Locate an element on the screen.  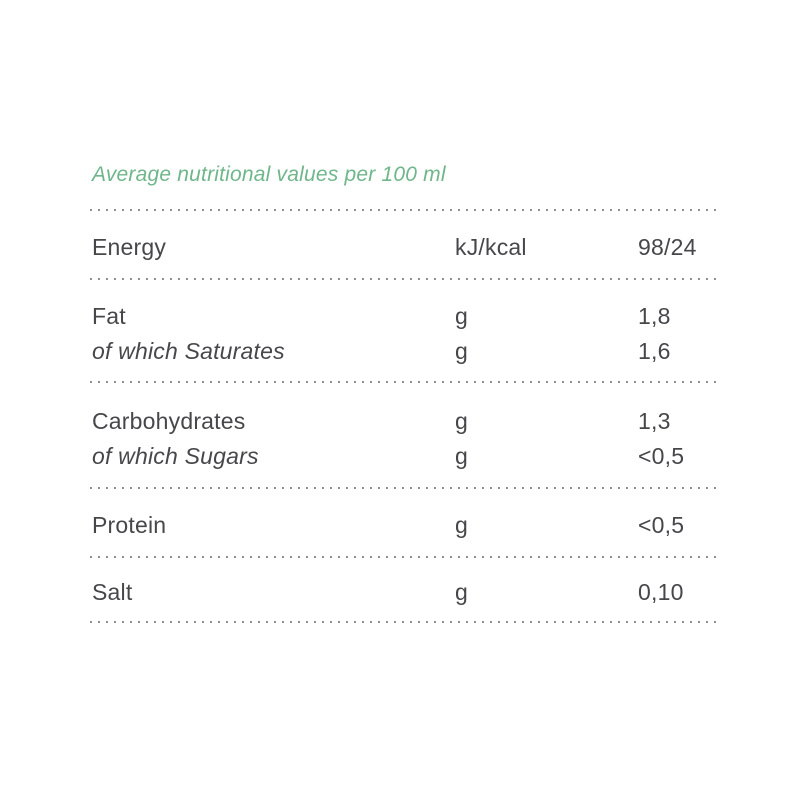
table-row: of which Saturates g 1,6 is located at coordinates (403, 351).